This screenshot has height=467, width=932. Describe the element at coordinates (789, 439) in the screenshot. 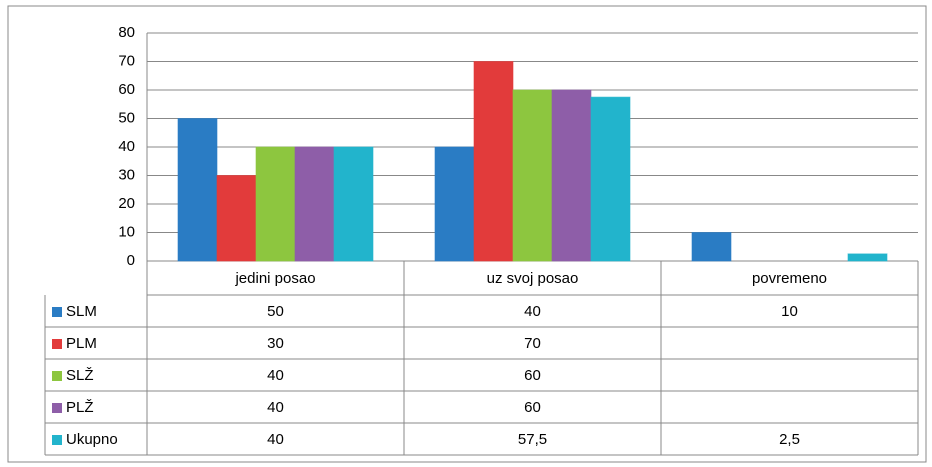

I see `table-value: 2,5` at that location.